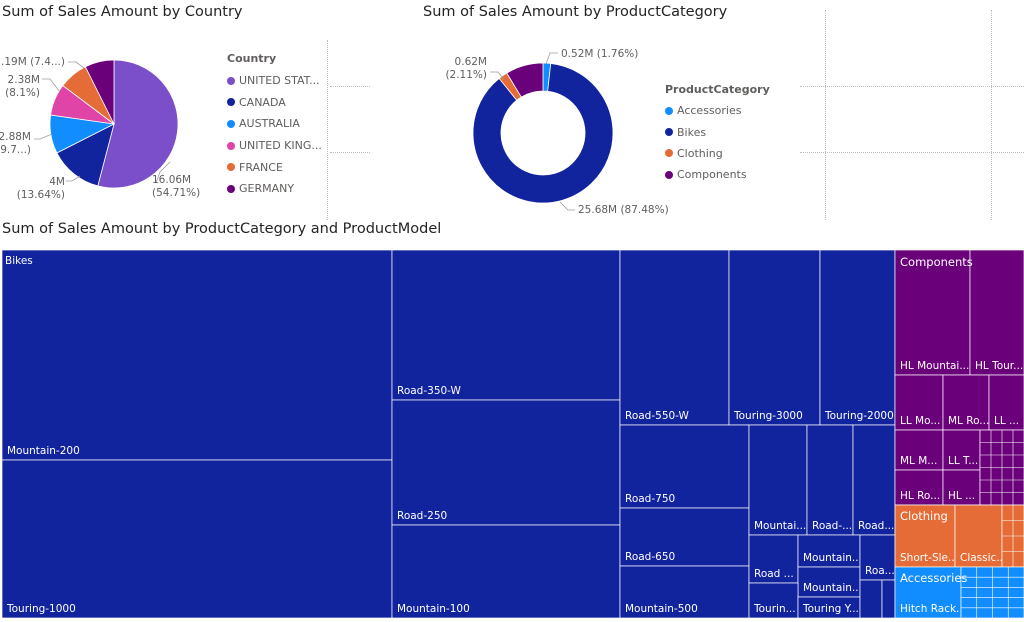 This screenshot has height=622, width=1024. I want to click on legend-item-canada: CANADA, so click(274, 103).